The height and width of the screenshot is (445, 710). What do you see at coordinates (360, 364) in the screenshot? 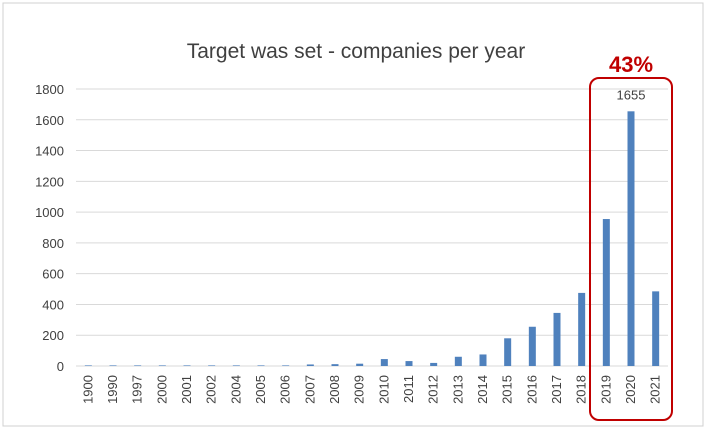
I see `bar-2009` at bounding box center [360, 364].